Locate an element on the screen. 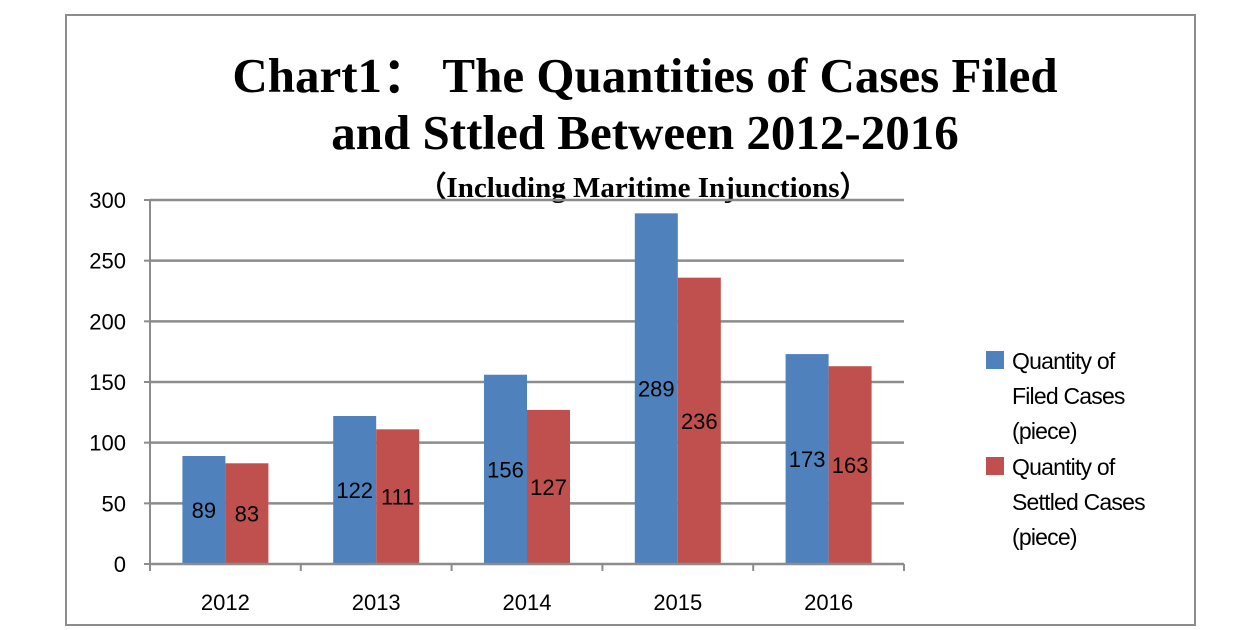 Image resolution: width=1236 pixels, height=630 pixels. data-label: 127 is located at coordinates (548, 487).